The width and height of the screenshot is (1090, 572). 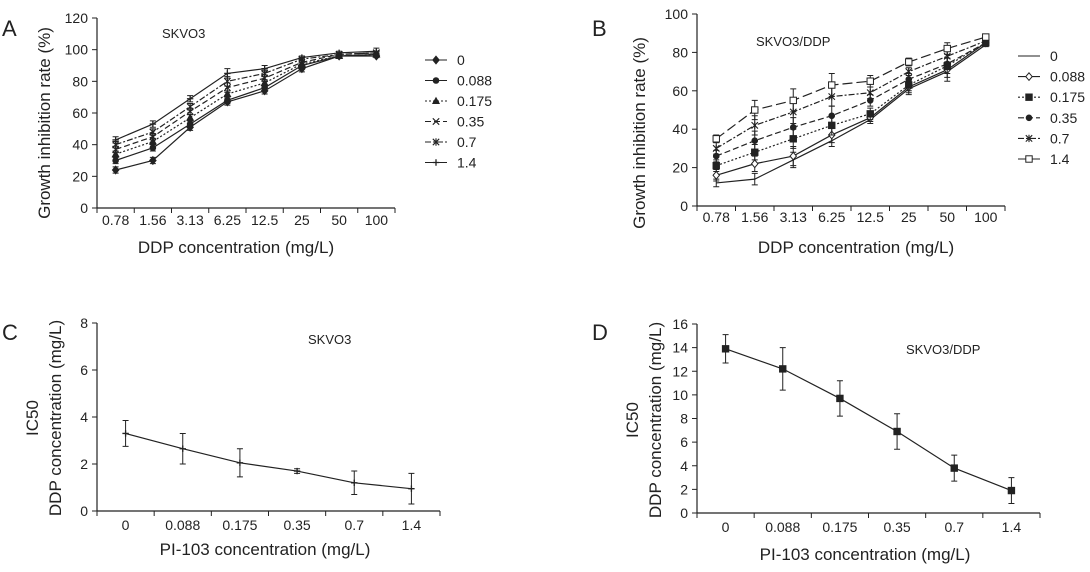 What do you see at coordinates (684, 206) in the screenshot?
I see `panel-b-y-tick-label: 0` at bounding box center [684, 206].